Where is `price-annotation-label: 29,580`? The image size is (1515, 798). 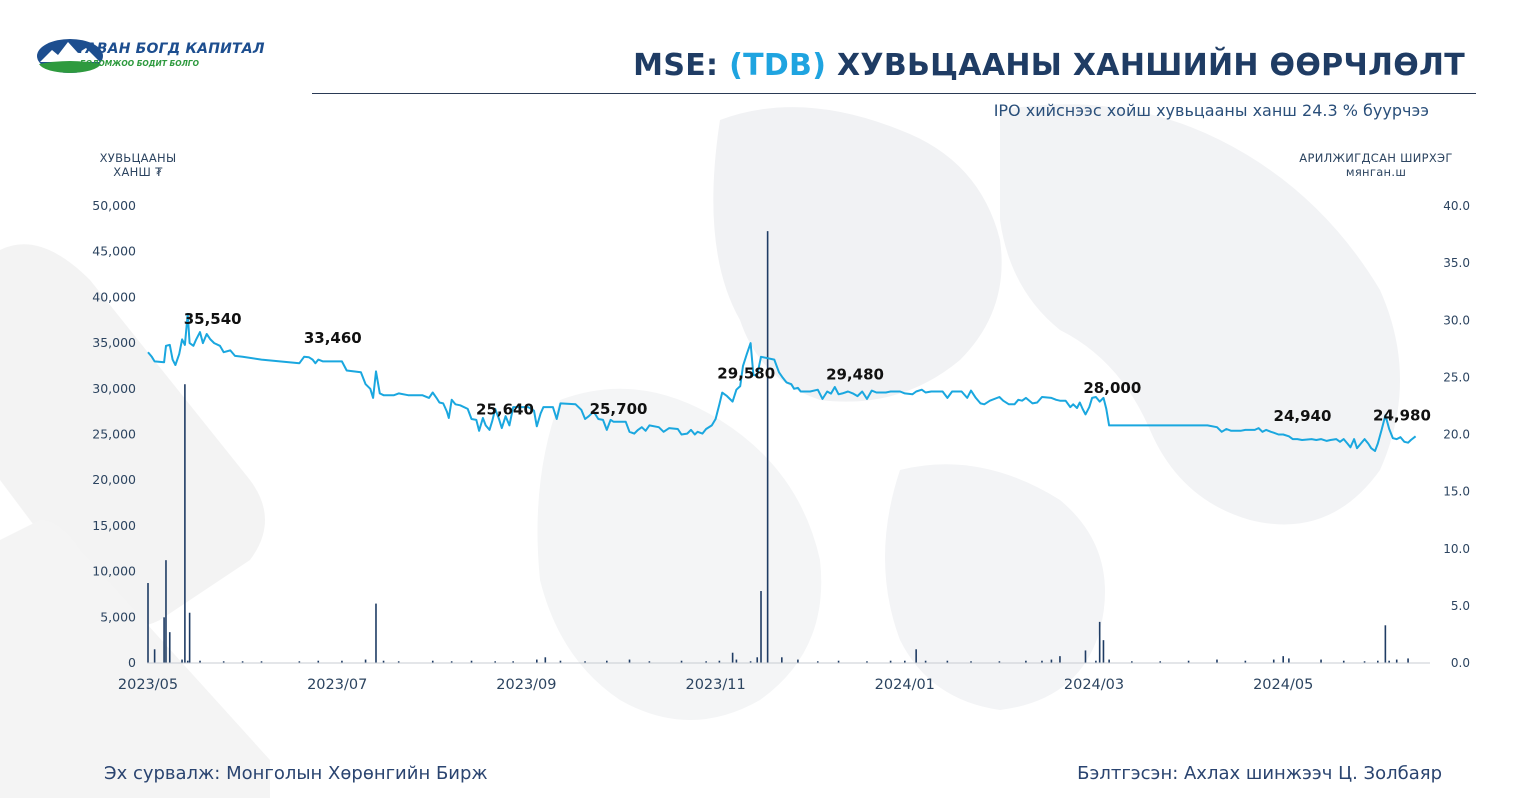 price-annotation-label: 29,580 is located at coordinates (746, 374).